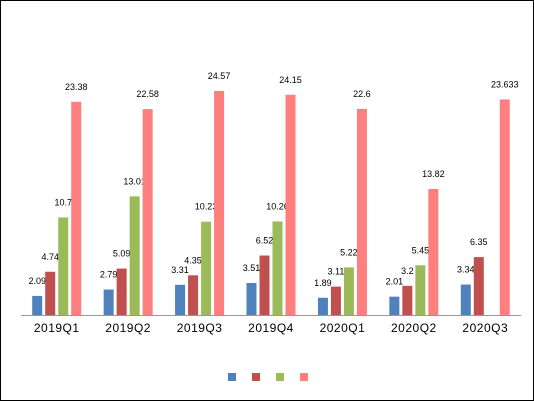 The image size is (534, 402). What do you see at coordinates (122, 254) in the screenshot?
I see `data-label: 5.09` at bounding box center [122, 254].